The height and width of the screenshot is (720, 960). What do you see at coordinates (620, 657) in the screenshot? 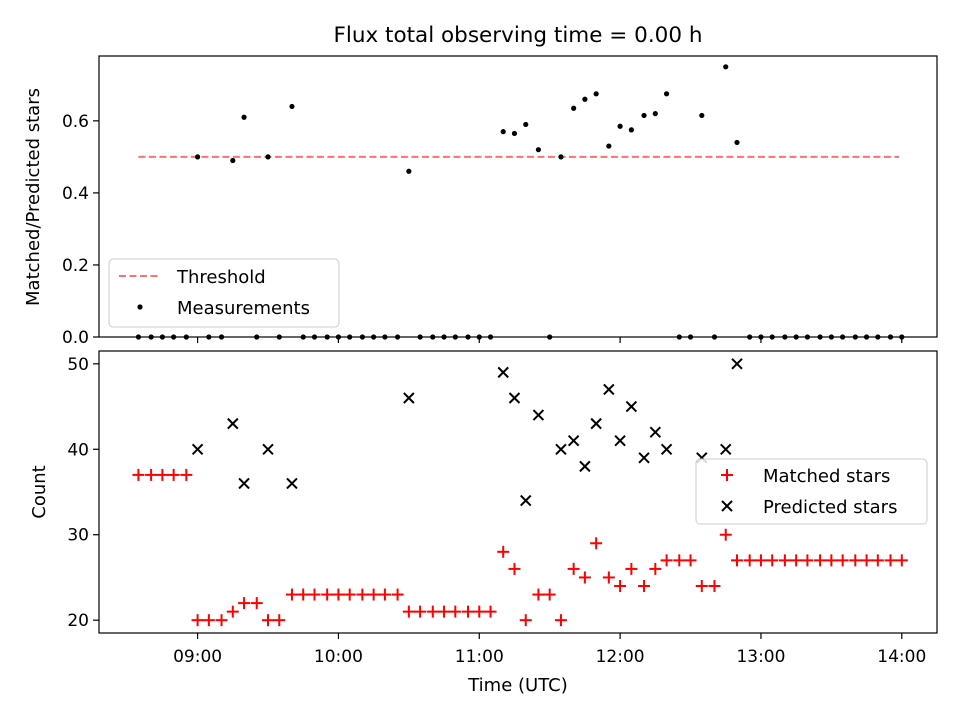
I see `count-x-tick-label: 12:00` at bounding box center [620, 657].